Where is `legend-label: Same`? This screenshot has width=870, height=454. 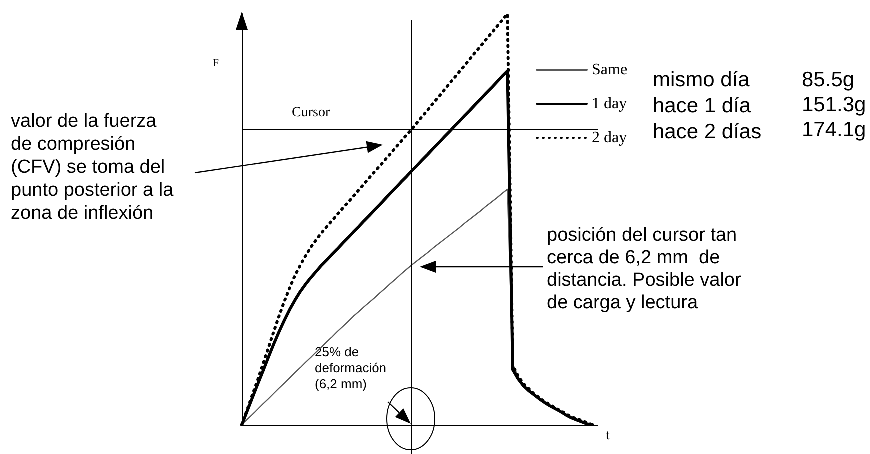
legend-label: Same is located at coordinates (610, 70).